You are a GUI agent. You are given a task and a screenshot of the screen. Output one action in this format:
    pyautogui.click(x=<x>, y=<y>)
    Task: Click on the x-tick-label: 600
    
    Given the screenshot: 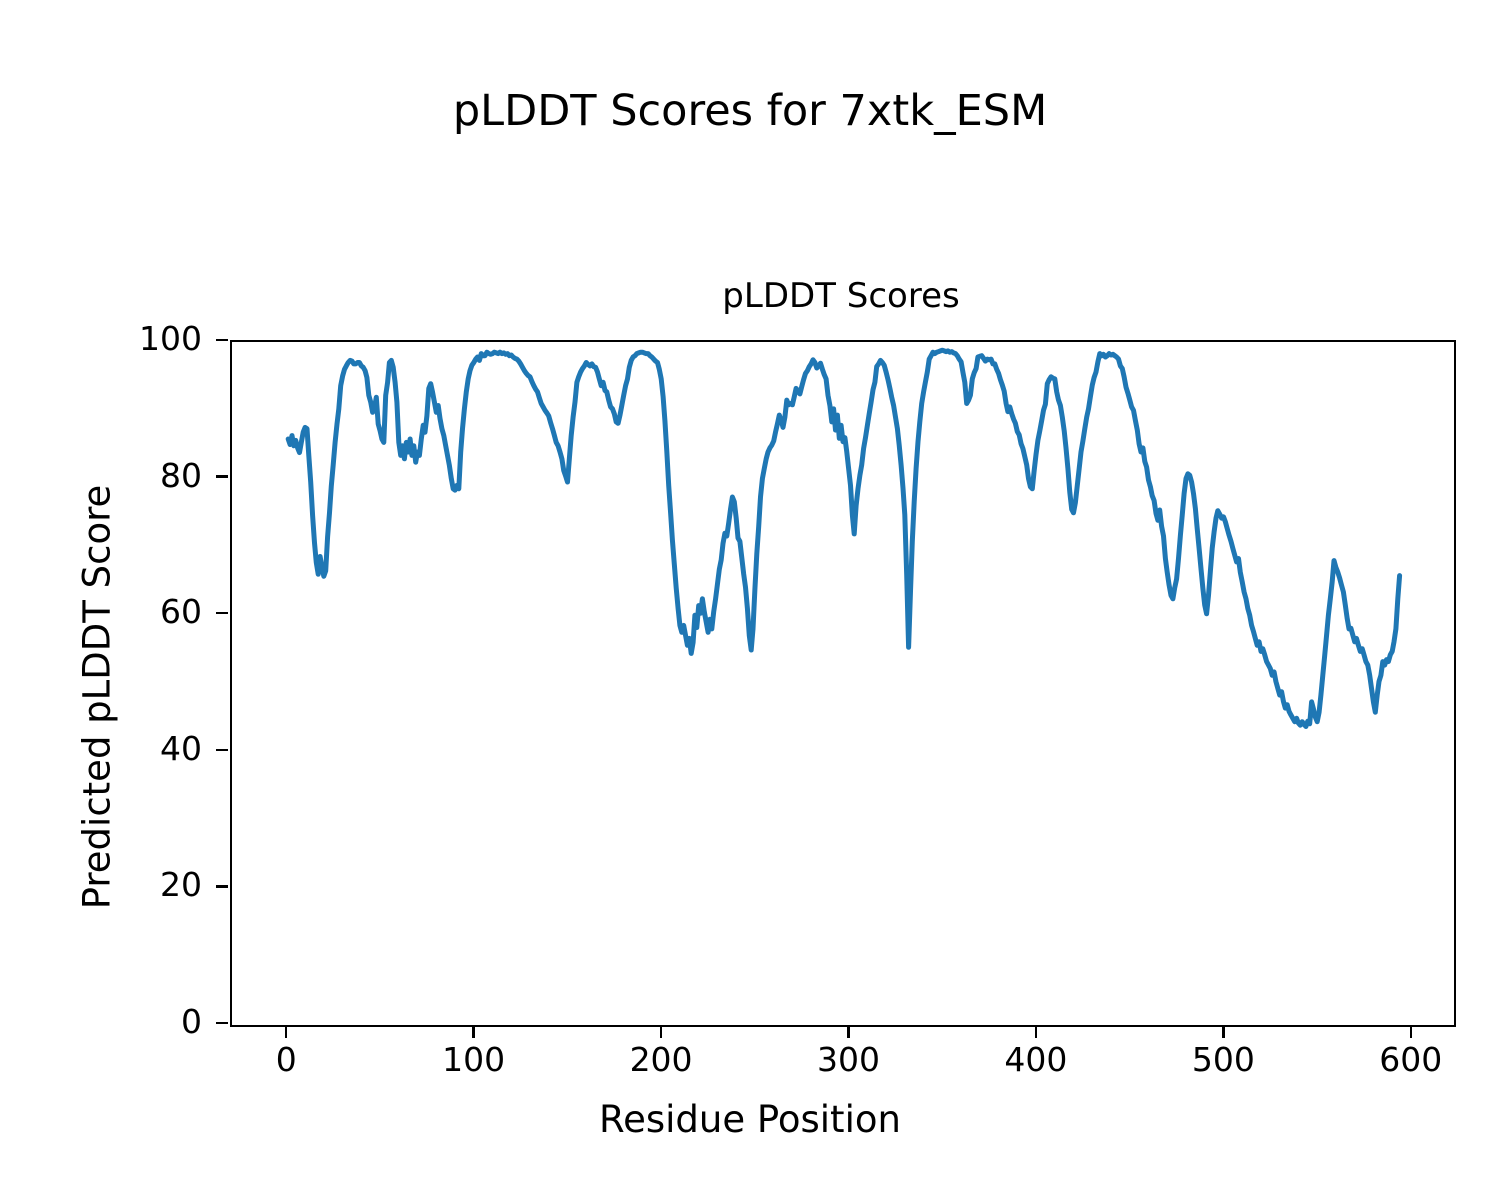 What is the action you would take?
    pyautogui.click(x=1411, y=1059)
    